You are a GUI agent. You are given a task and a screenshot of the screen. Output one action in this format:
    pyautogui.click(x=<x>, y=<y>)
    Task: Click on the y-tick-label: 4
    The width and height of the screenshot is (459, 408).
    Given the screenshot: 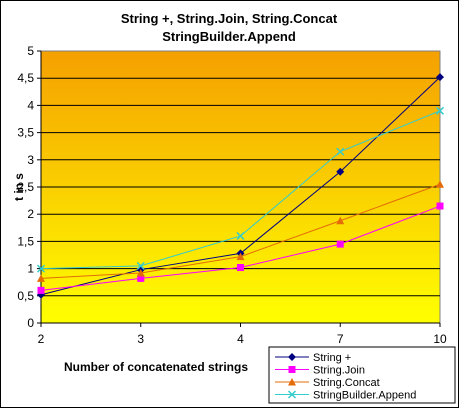 What is the action you would take?
    pyautogui.click(x=30, y=105)
    